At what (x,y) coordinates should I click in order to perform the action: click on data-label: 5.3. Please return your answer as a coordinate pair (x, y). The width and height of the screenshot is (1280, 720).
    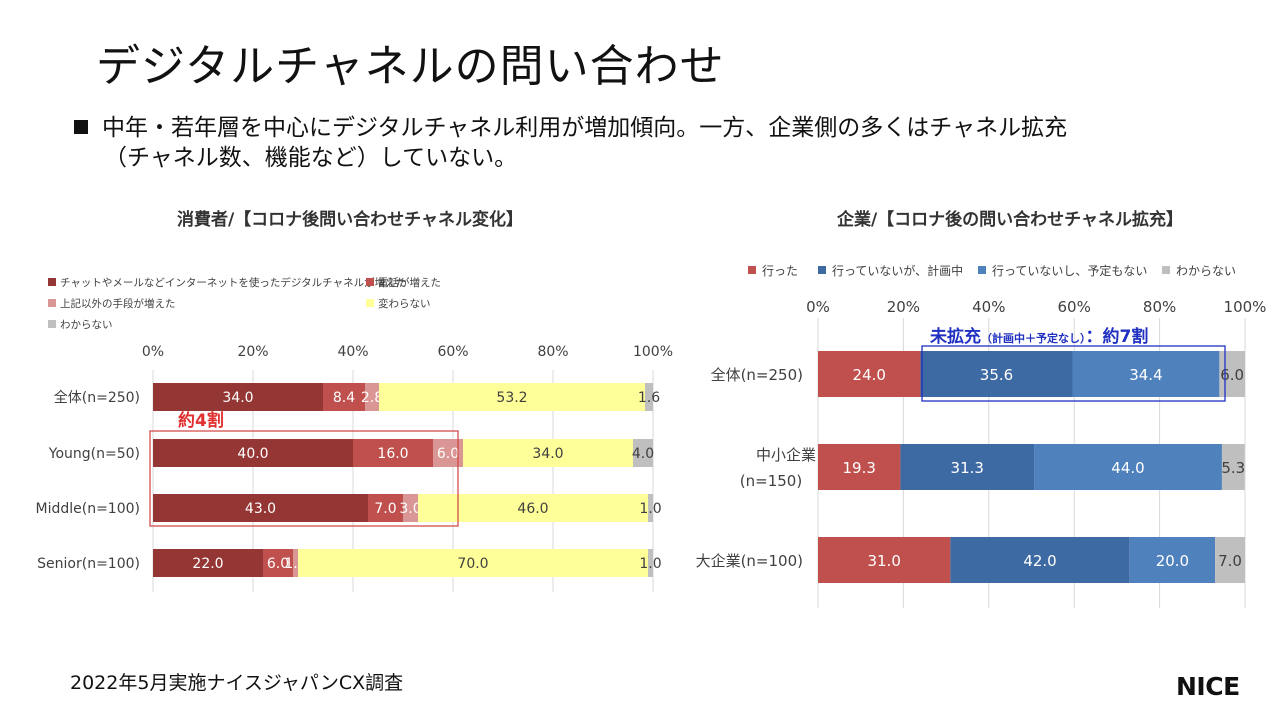
    Looking at the image, I should click on (1233, 468).